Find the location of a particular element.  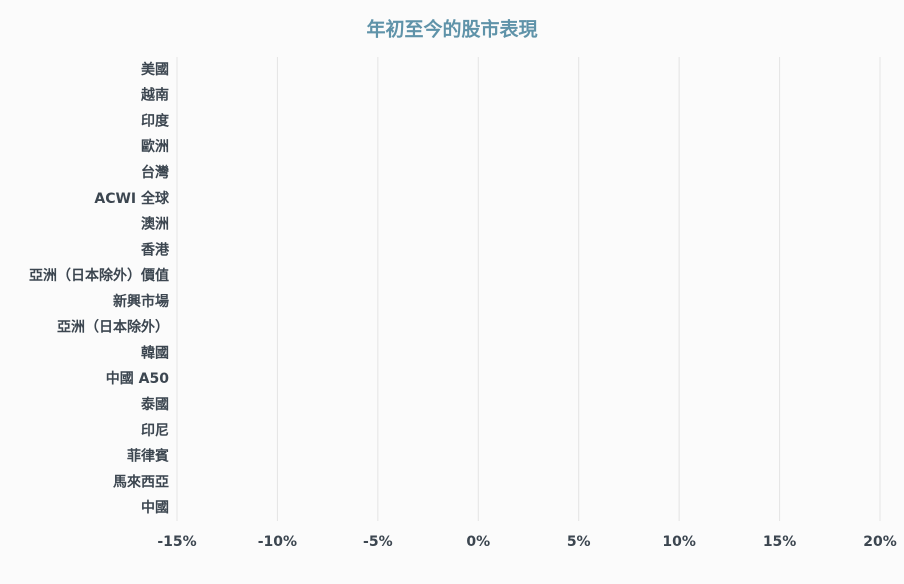

x-tick-label: -5% is located at coordinates (378, 542).